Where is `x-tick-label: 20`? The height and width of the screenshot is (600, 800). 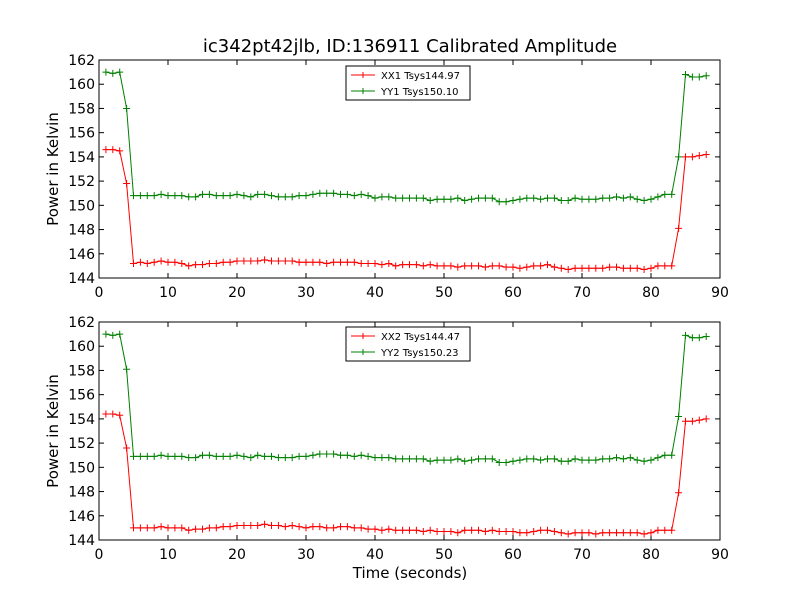
x-tick-label: 20 is located at coordinates (237, 293).